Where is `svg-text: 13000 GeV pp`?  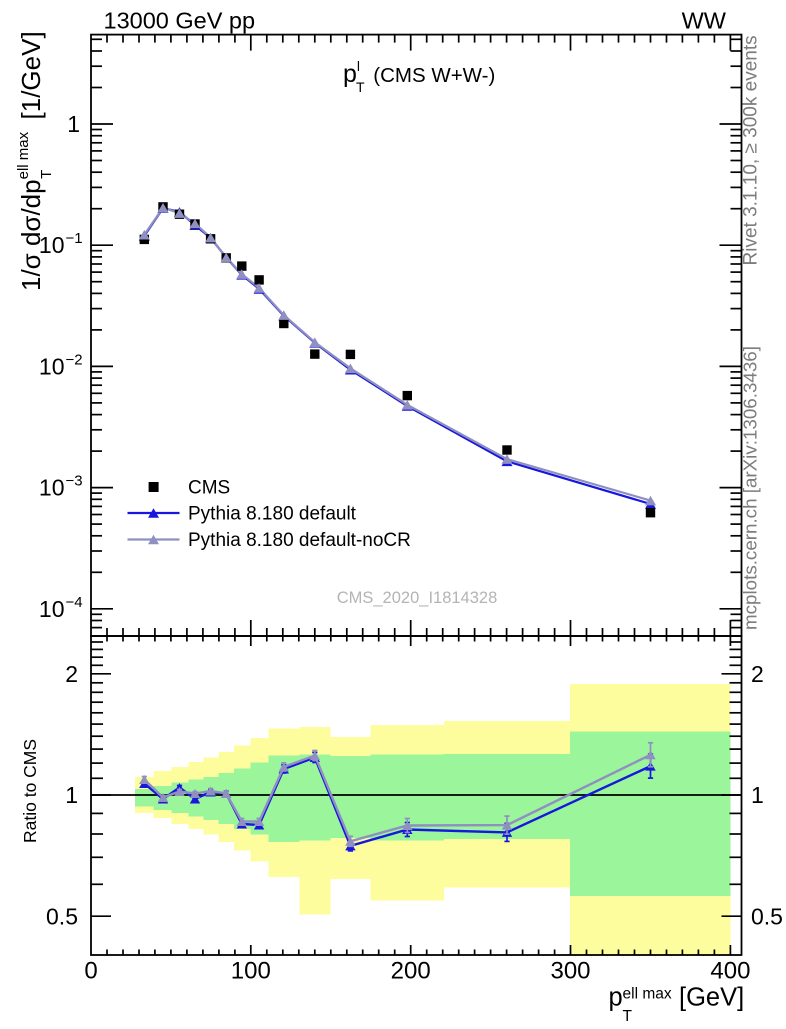 svg-text: 13000 GeV pp is located at coordinates (180, 20).